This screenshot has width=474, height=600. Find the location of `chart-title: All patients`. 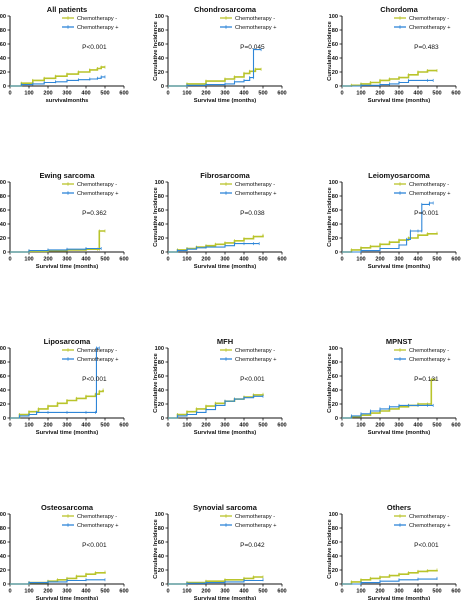

chart-title: All patients is located at coordinates (67, 9).